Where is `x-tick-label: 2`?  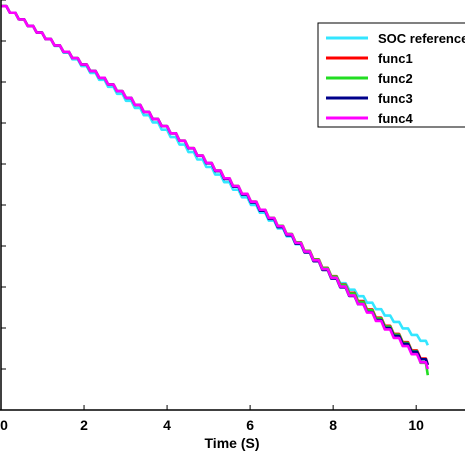
x-tick-label: 2 is located at coordinates (84, 425).